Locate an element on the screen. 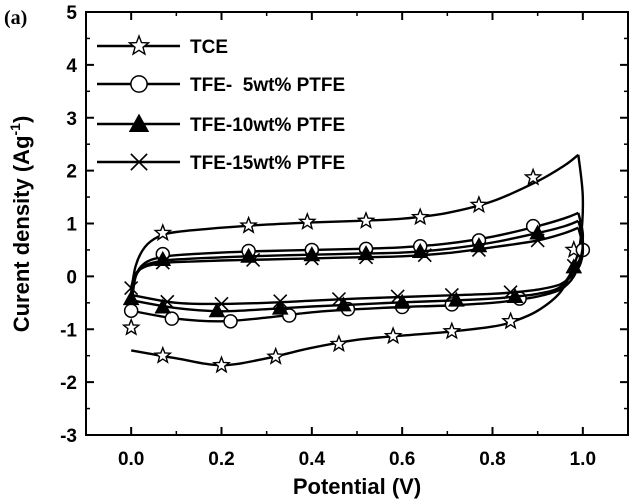 The image size is (642, 502). series-4-group is located at coordinates (354, 268).